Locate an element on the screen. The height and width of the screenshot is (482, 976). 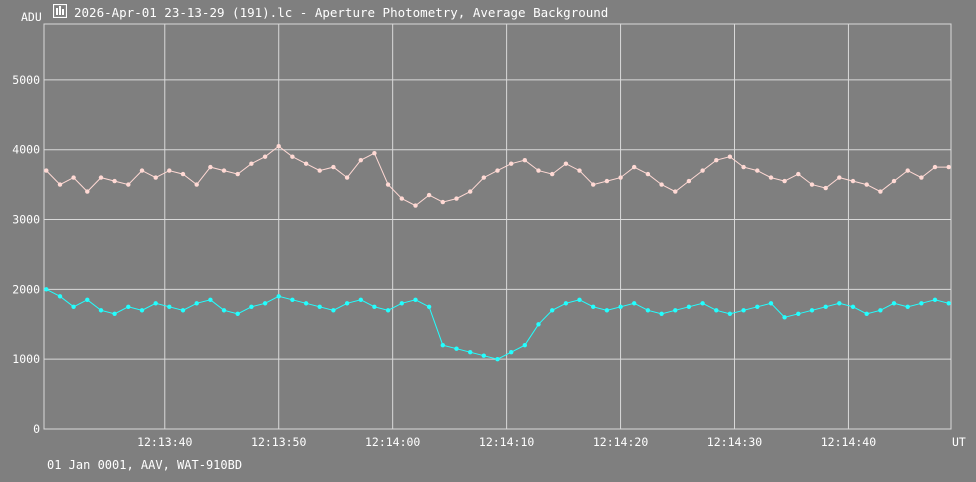
y-tick-label: 3000 is located at coordinates (26, 220).